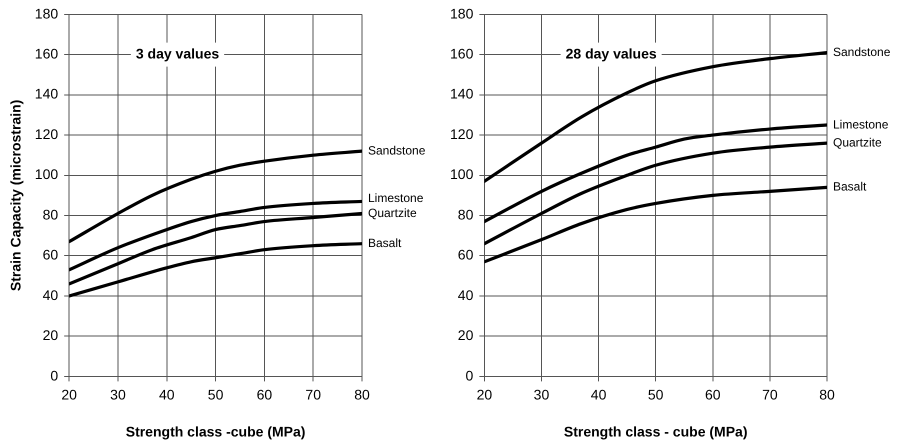  I want to click on x-axis-title: Strength class -cube (MPa), so click(216, 431).